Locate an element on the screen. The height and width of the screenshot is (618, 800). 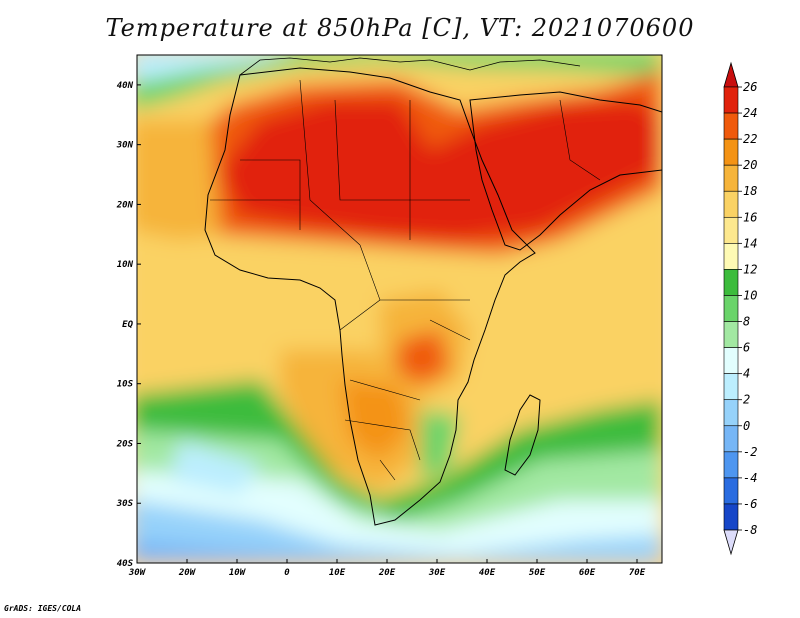
colorbar-label: 18 is located at coordinates (750, 191).